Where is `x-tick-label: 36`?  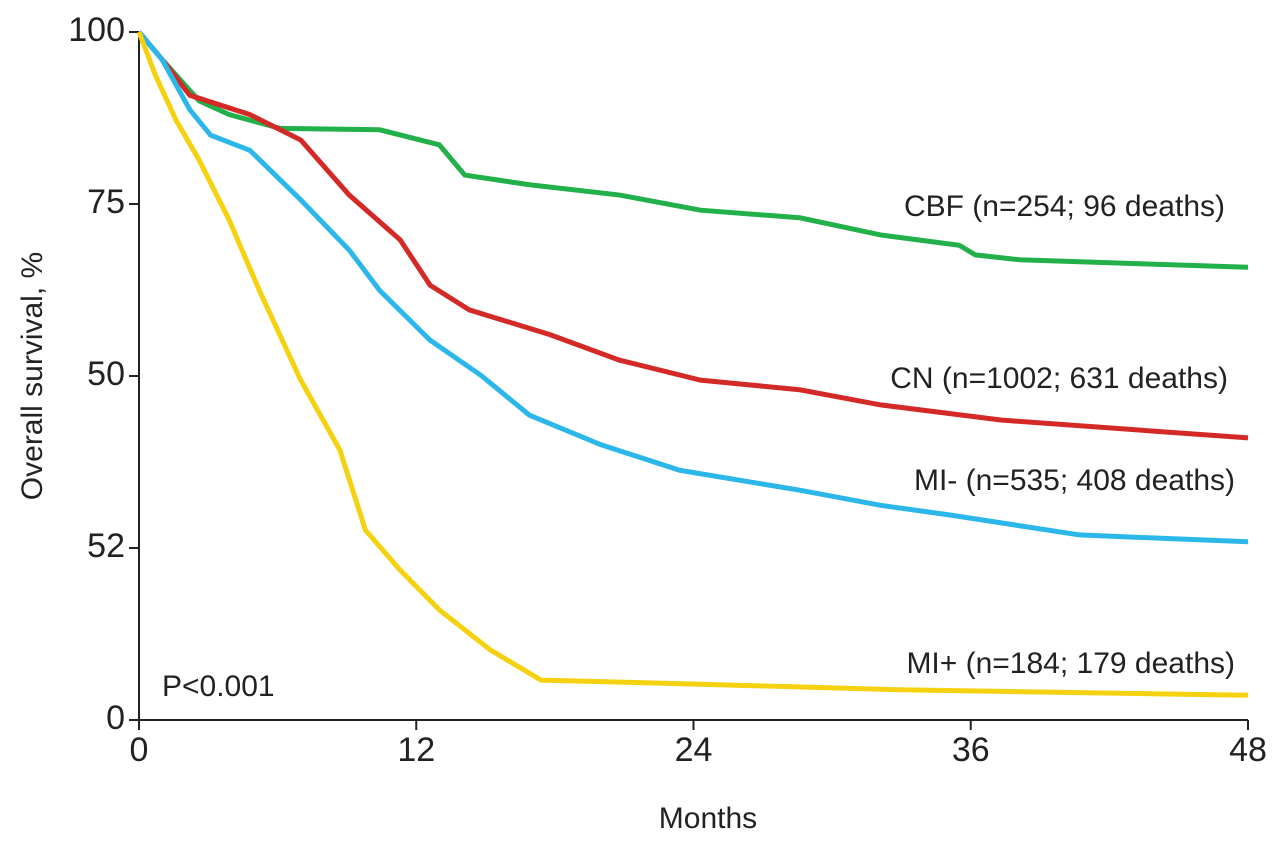
x-tick-label: 36 is located at coordinates (971, 750).